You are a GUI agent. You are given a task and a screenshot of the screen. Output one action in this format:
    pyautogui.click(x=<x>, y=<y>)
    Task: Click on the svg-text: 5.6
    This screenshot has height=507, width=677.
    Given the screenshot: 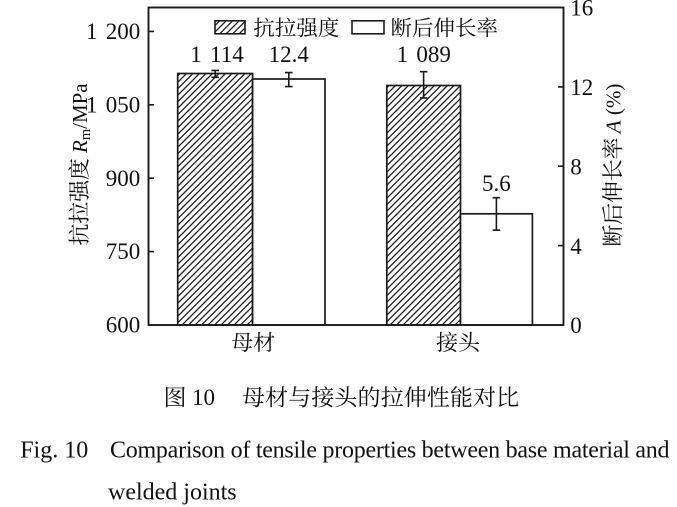 What is the action you would take?
    pyautogui.click(x=496, y=183)
    